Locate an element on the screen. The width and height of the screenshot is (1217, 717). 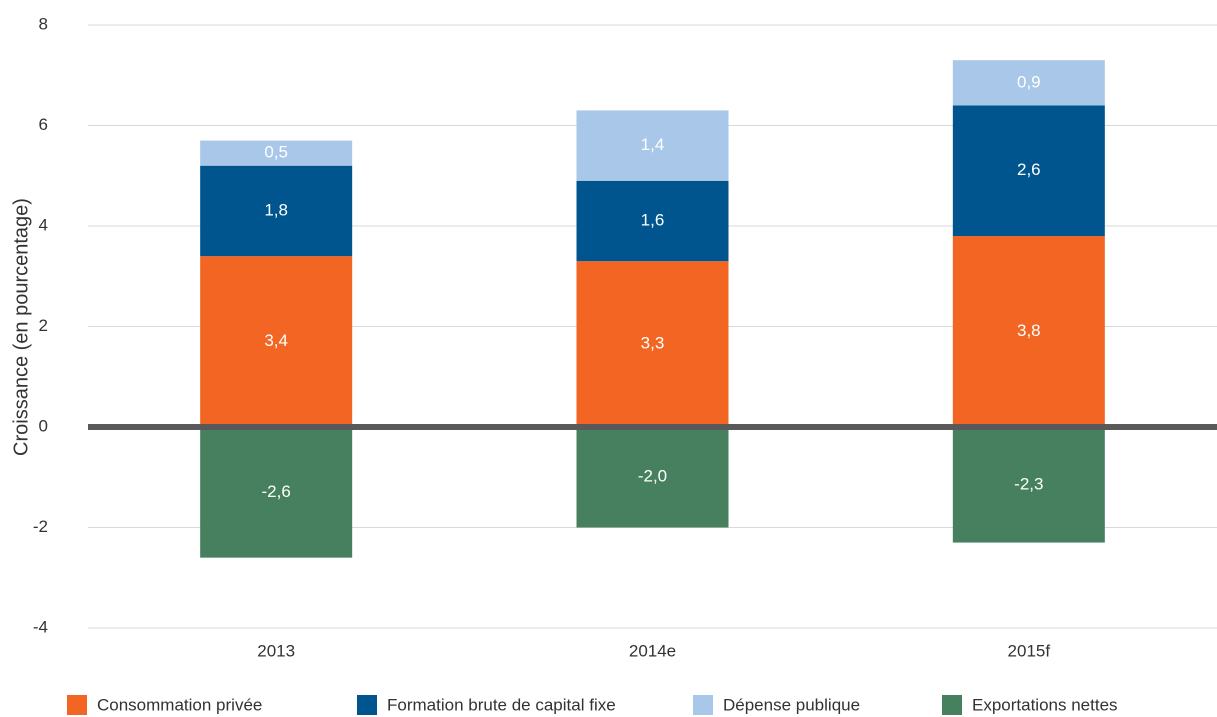
value-label: 1,8 is located at coordinates (276, 209).